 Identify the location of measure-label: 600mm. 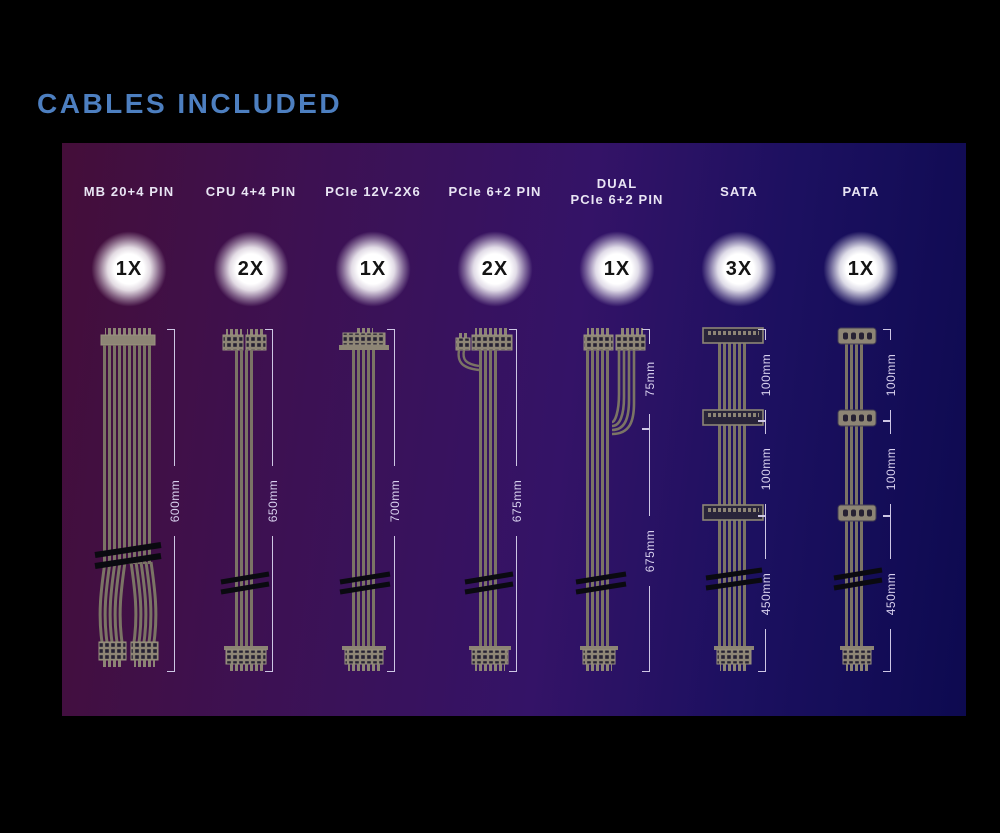
(174, 500).